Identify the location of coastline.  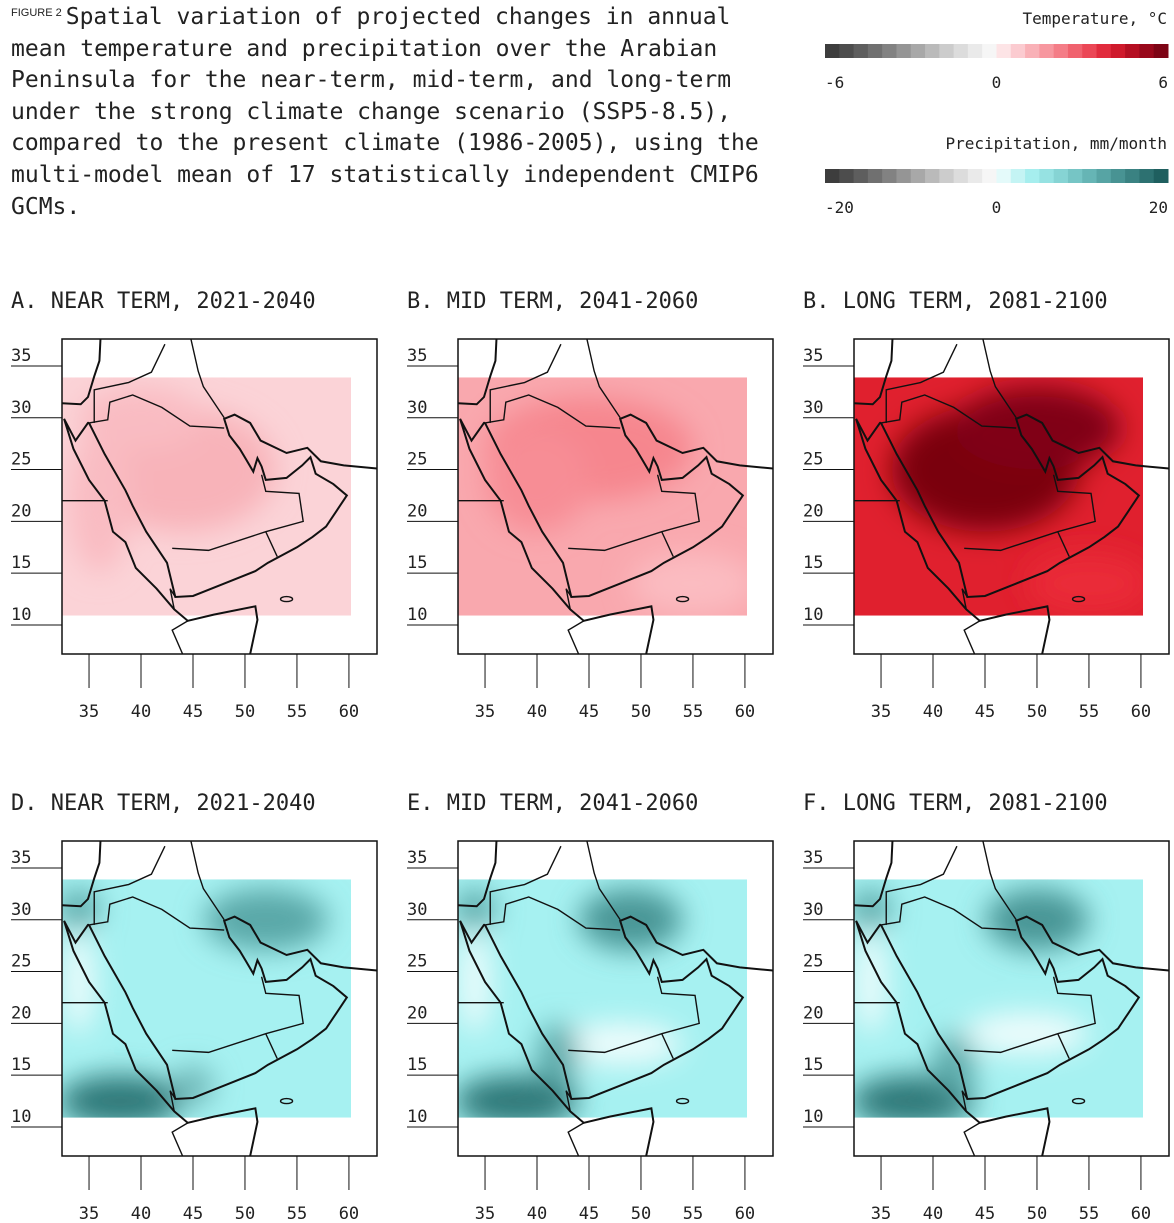
(82, 874).